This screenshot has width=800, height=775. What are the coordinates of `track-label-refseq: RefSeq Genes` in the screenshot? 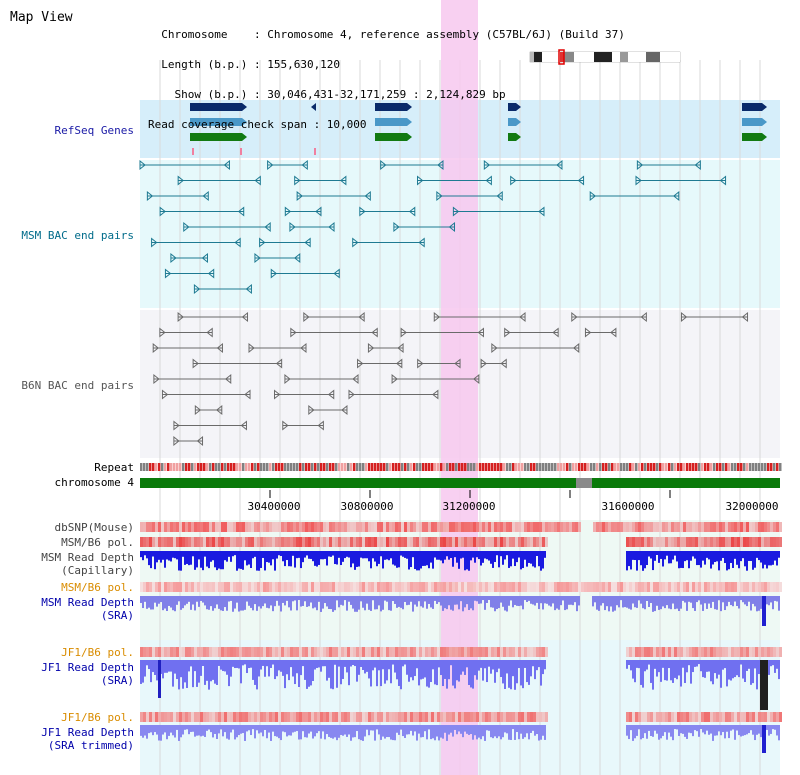 It's located at (94, 130).